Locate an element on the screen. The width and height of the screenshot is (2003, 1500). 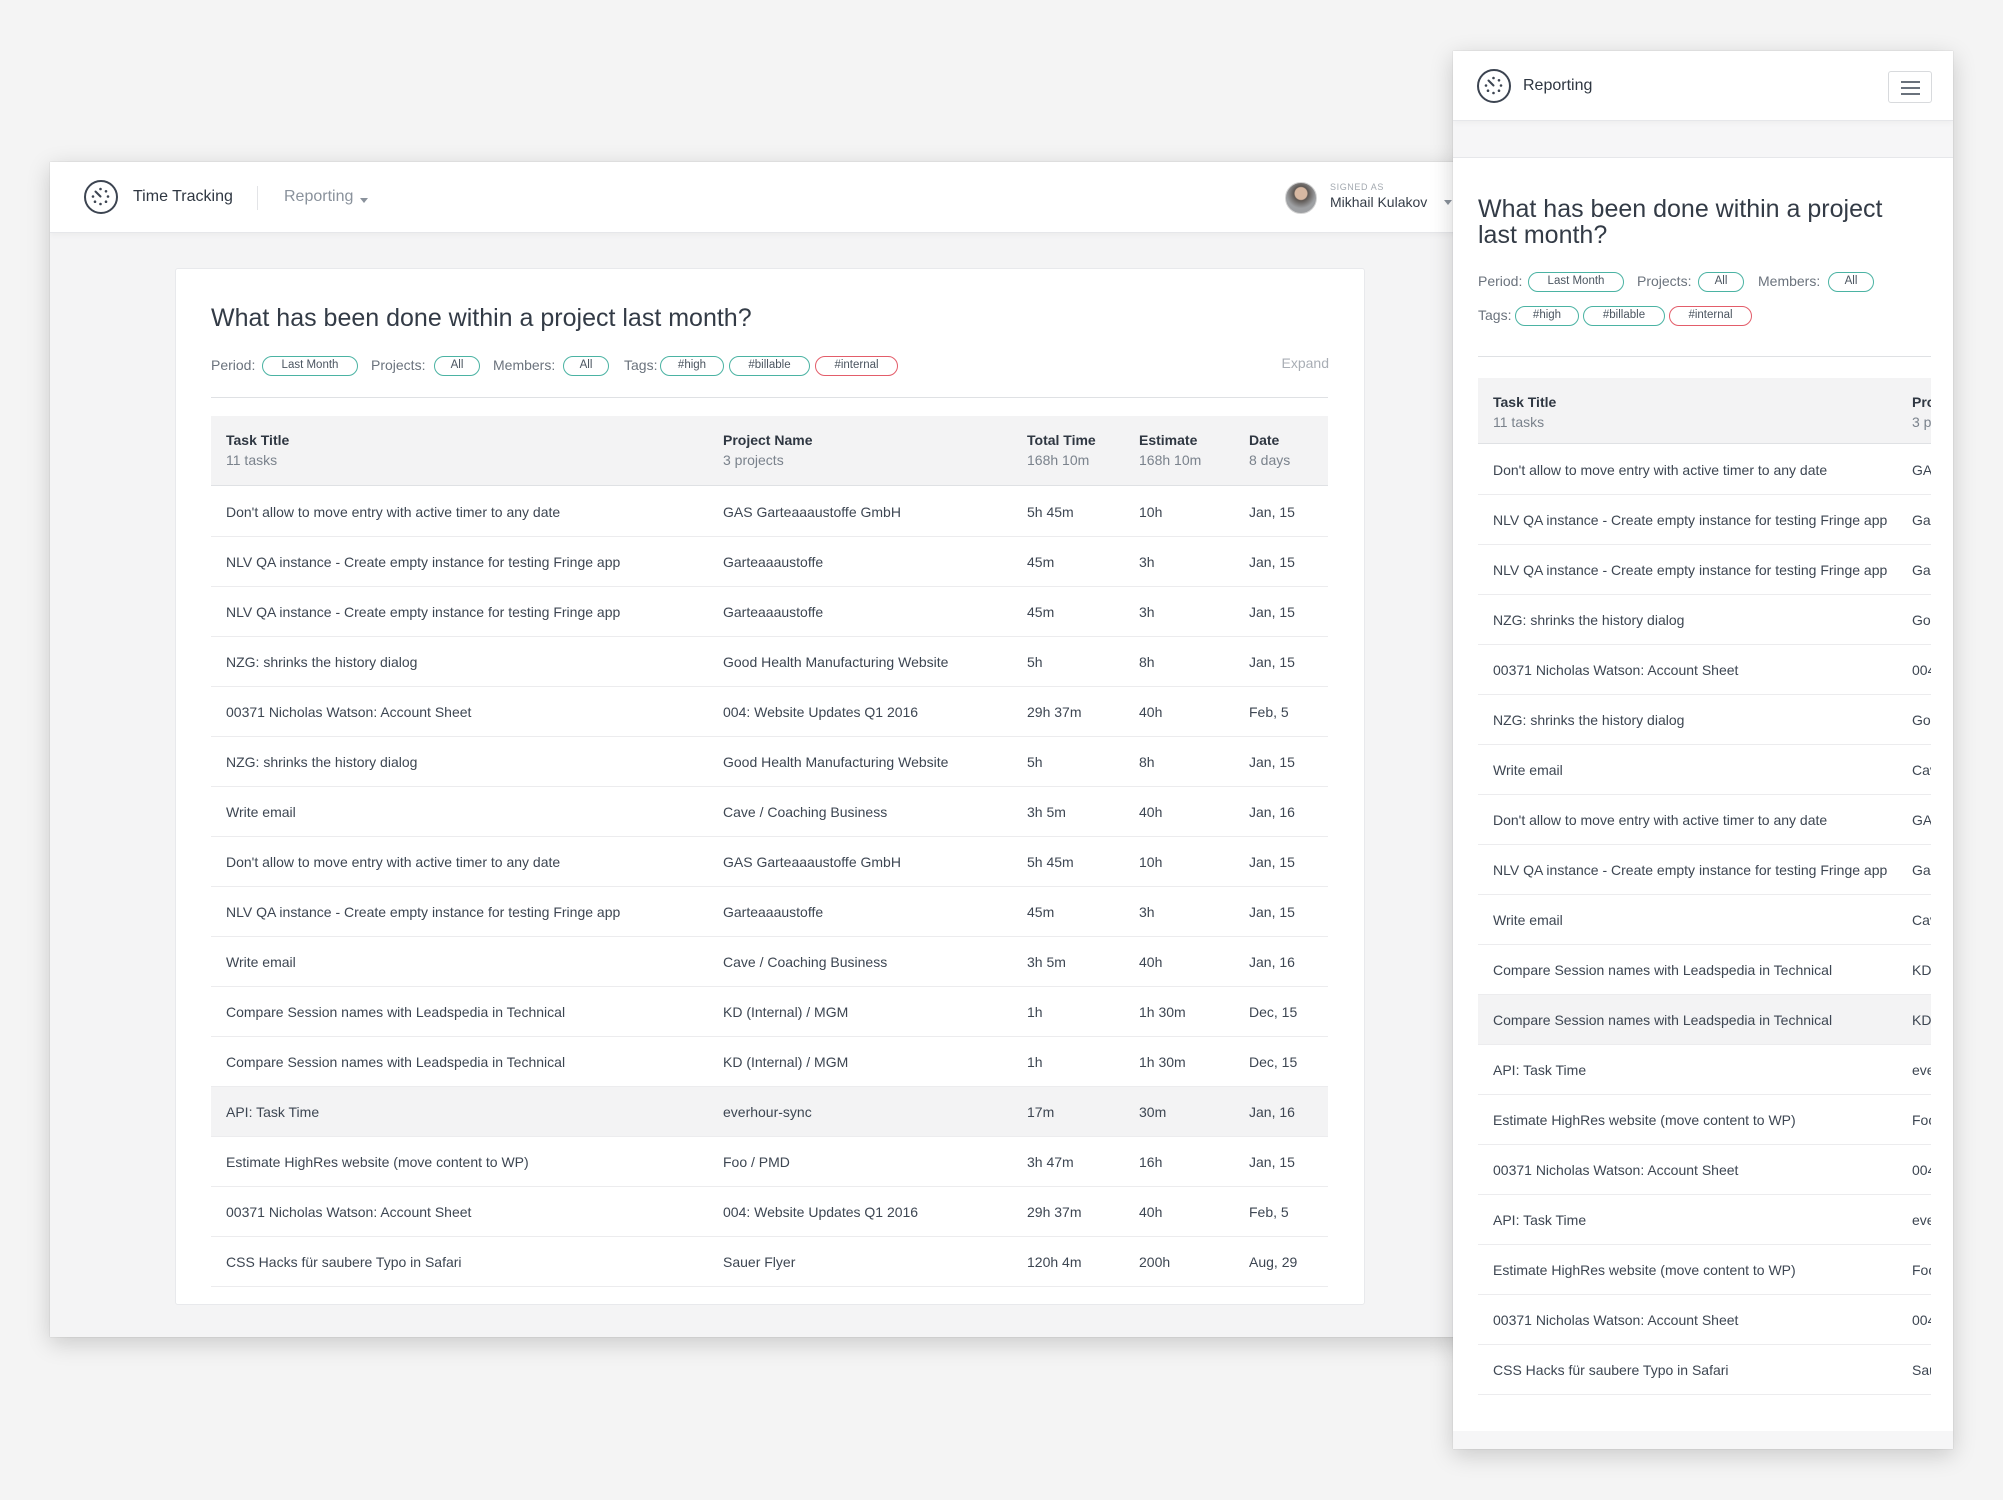
user-caret-down-icon is located at coordinates (1448, 202).